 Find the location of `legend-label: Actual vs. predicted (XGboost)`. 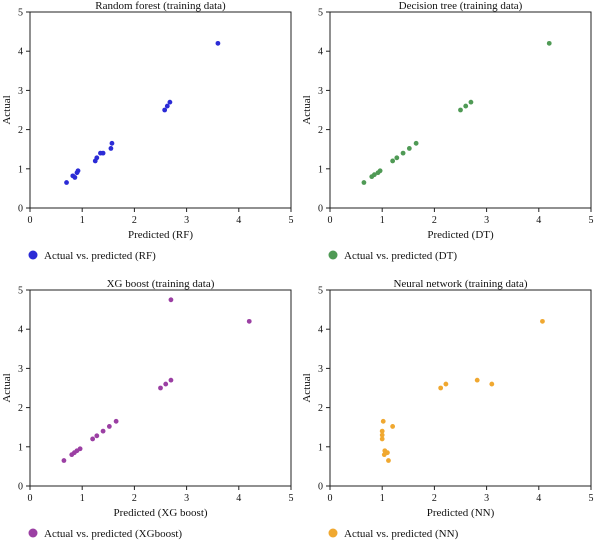

legend-label: Actual vs. predicted (XGboost) is located at coordinates (113, 534).